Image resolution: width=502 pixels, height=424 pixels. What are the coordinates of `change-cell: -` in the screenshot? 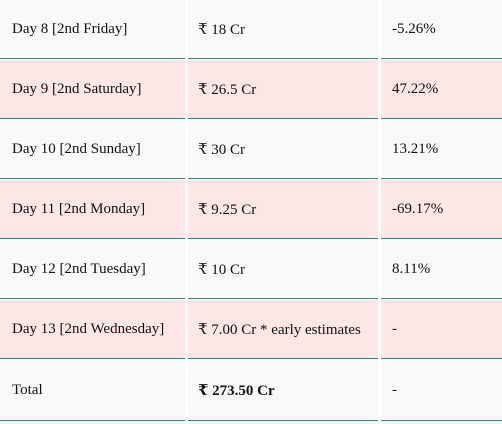 It's located at (394, 328).